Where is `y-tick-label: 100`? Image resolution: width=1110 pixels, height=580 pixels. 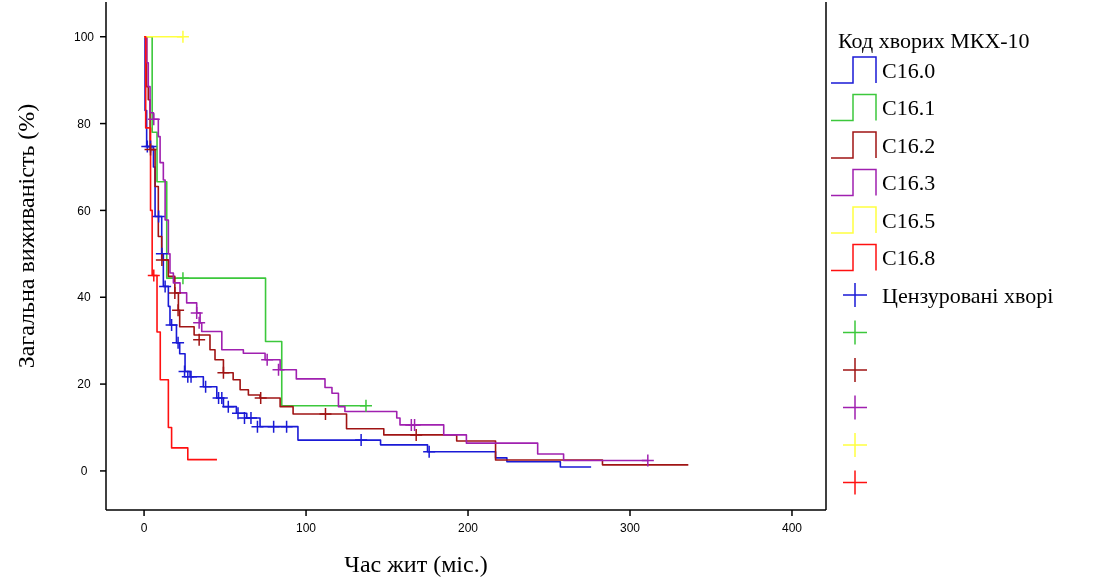
y-tick-label: 100 is located at coordinates (84, 36).